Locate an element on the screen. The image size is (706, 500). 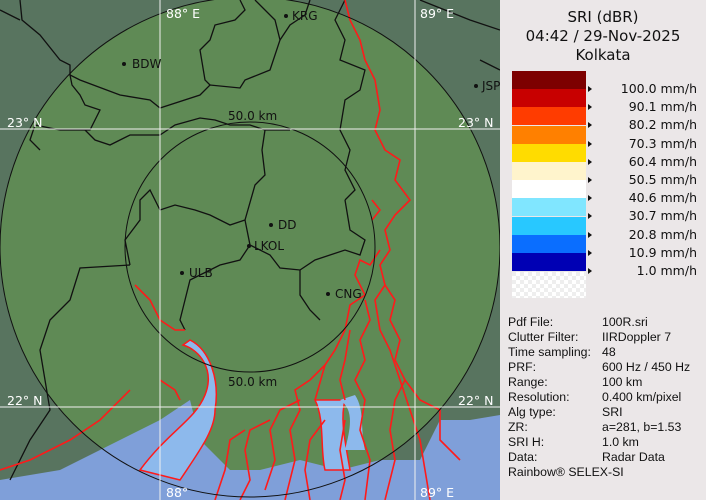
info-key: Pdf File: is located at coordinates (531, 322).